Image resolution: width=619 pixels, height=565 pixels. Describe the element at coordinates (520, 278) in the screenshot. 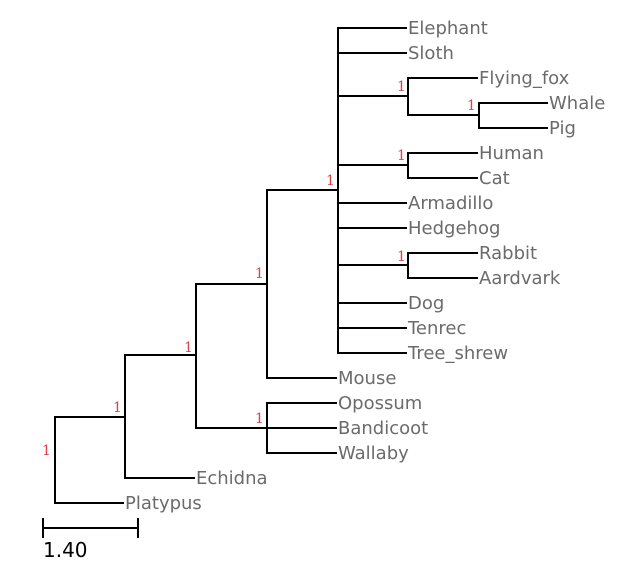

I see `leaf-label-aardvark: Aardvark` at that location.